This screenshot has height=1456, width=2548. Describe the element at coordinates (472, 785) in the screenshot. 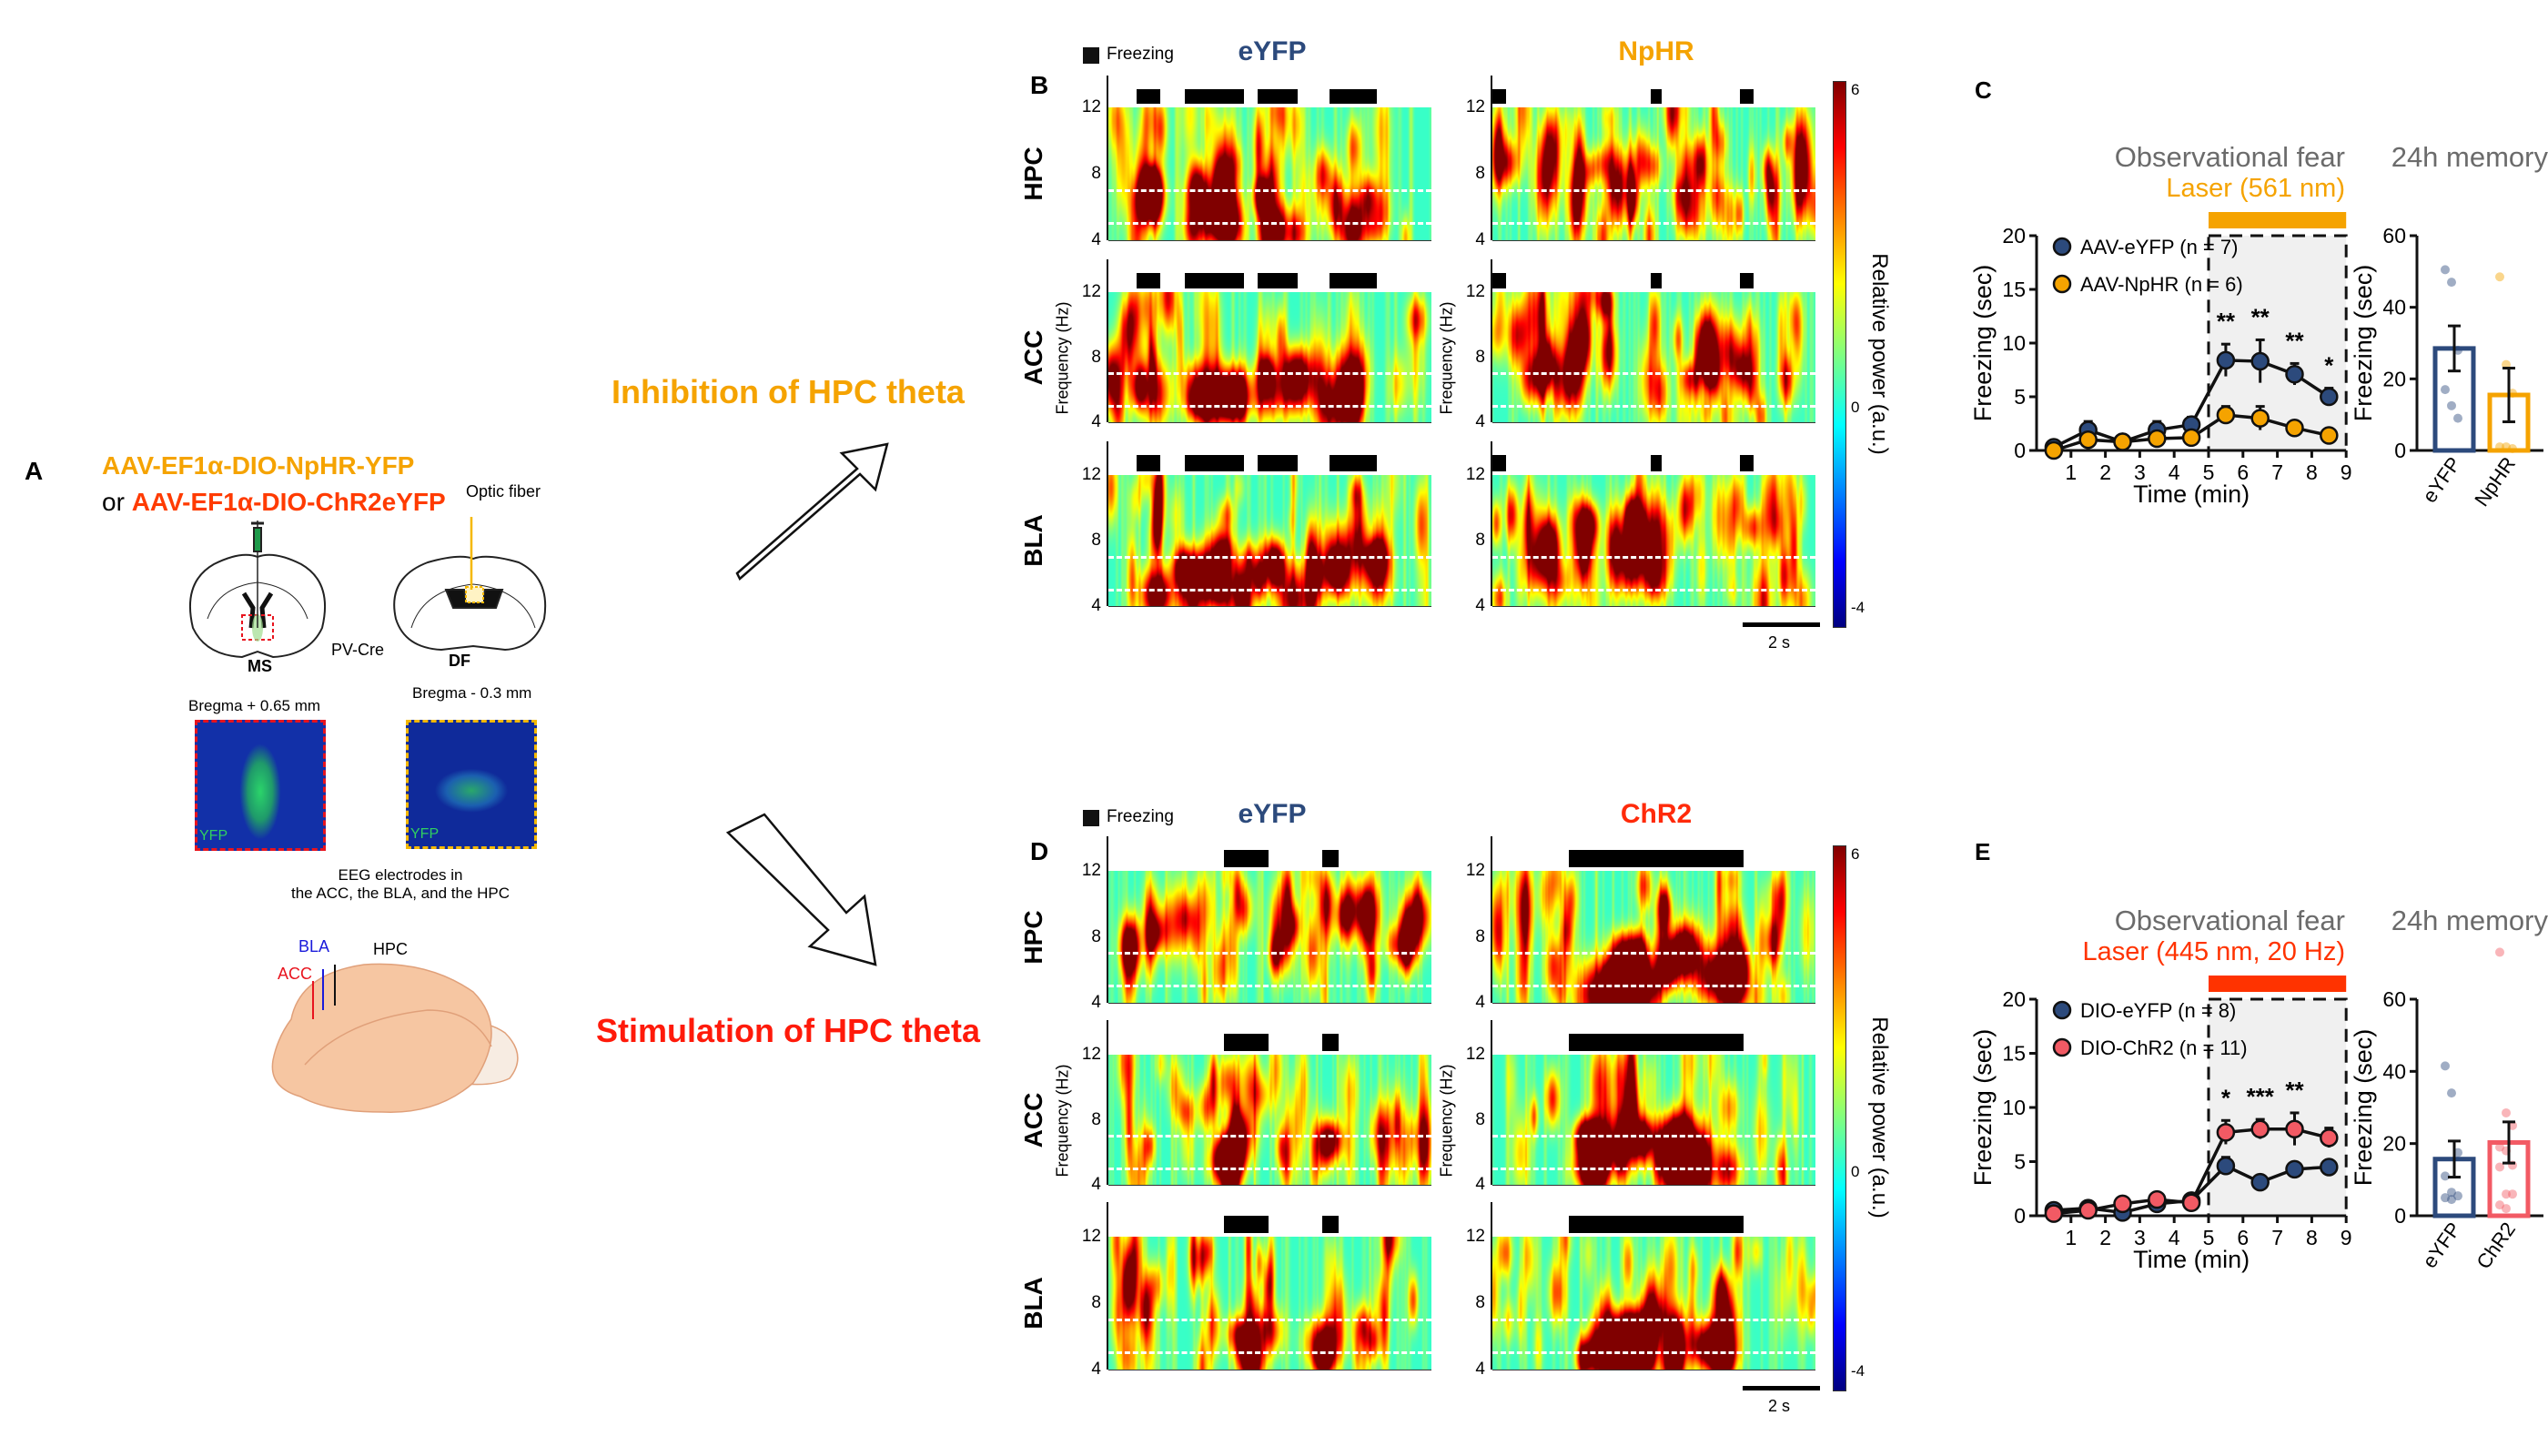

I see `df-histology-image: YFP` at that location.